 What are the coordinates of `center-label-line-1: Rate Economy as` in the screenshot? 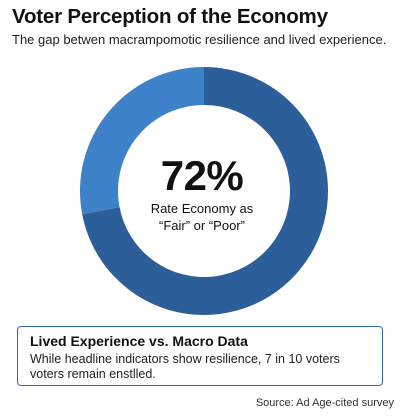 It's located at (202, 208).